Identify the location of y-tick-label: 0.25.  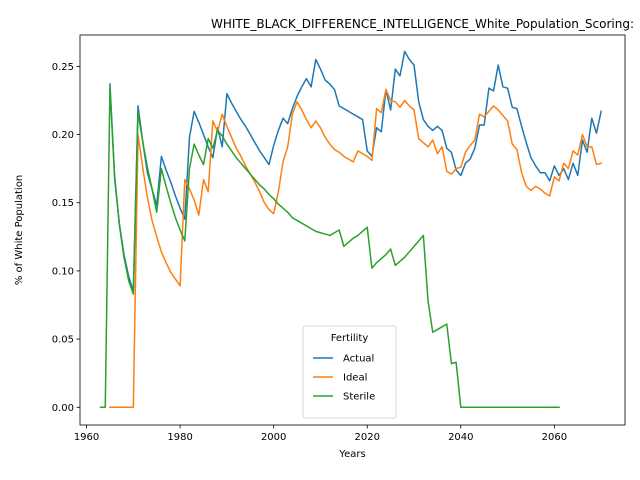
(63, 67).